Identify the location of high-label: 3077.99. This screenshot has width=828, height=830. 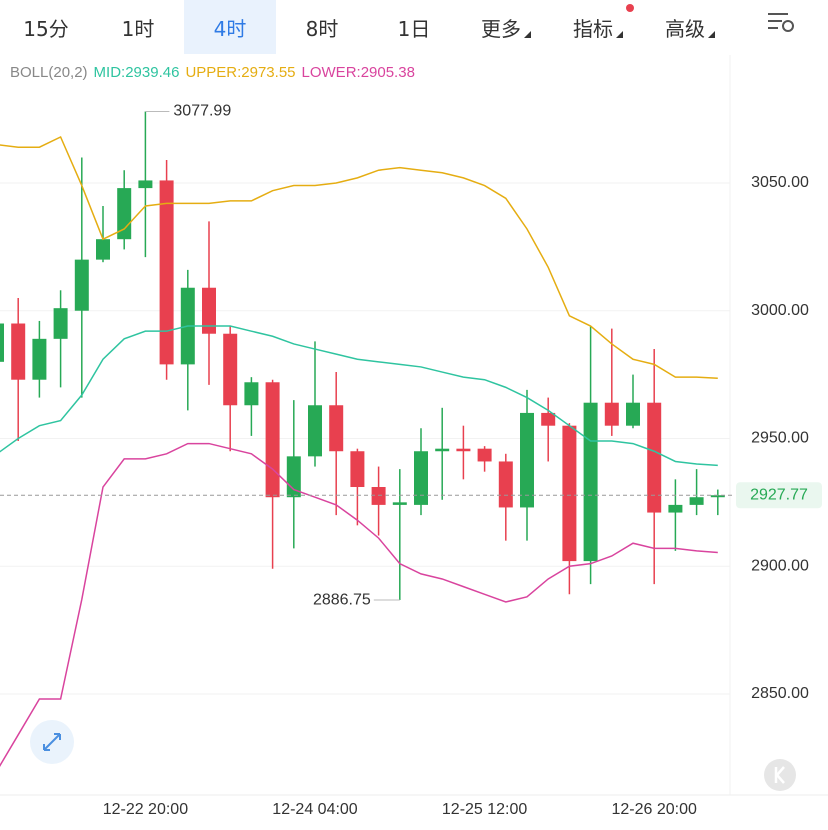
(202, 111).